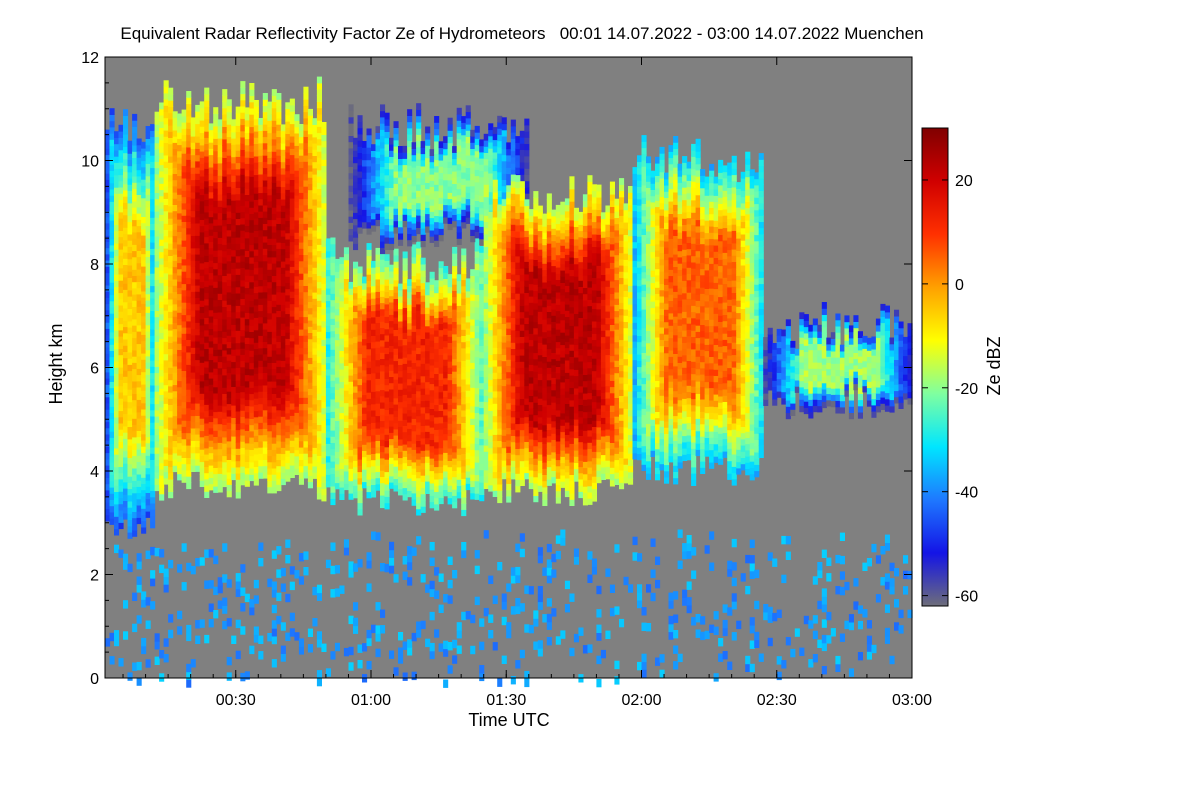 The image size is (1200, 800). I want to click on colorbar-tick-label: 20, so click(964, 181).